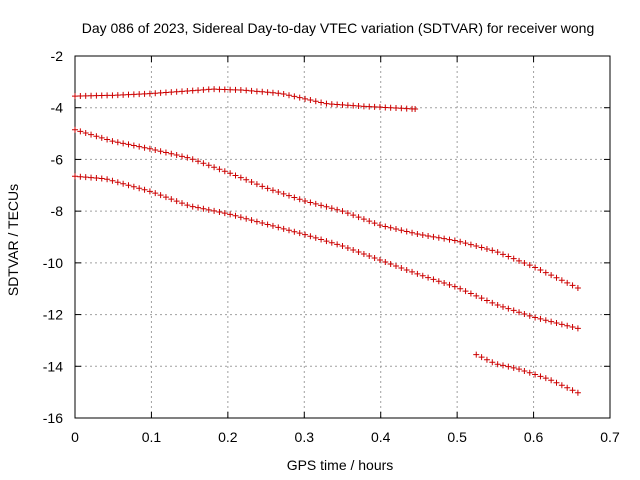 Image resolution: width=640 pixels, height=480 pixels. What do you see at coordinates (610, 437) in the screenshot?
I see `x-tick-label: 0.7` at bounding box center [610, 437].